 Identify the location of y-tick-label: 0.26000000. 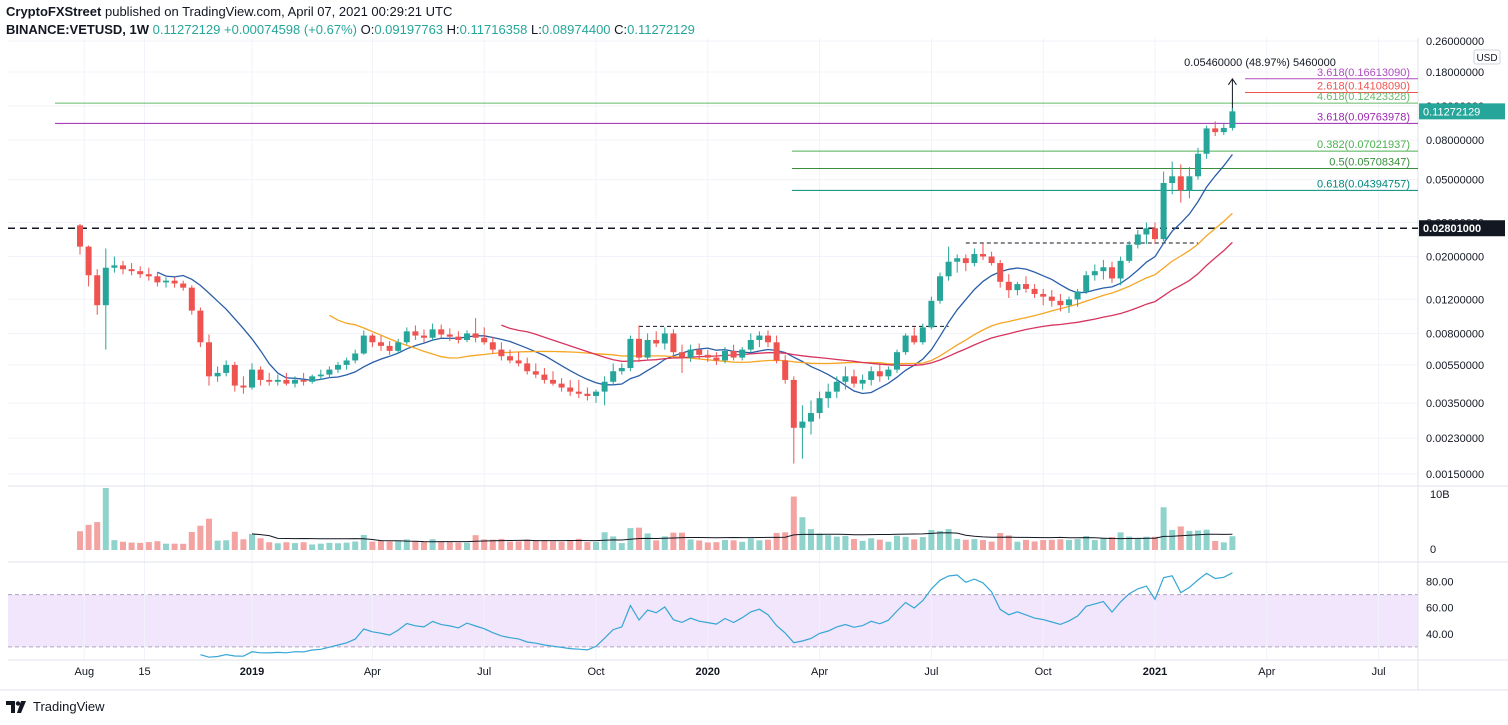
(1455, 42).